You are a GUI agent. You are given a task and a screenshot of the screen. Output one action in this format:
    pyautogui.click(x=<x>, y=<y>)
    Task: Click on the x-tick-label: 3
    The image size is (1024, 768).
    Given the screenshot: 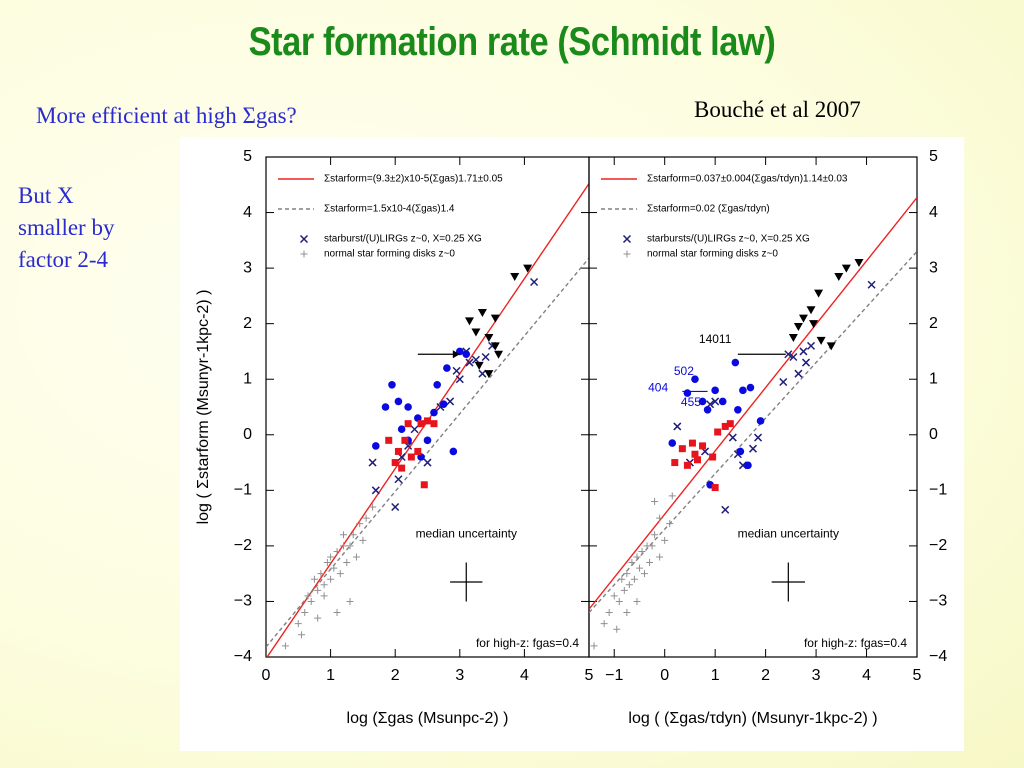 What is the action you would take?
    pyautogui.click(x=459, y=675)
    